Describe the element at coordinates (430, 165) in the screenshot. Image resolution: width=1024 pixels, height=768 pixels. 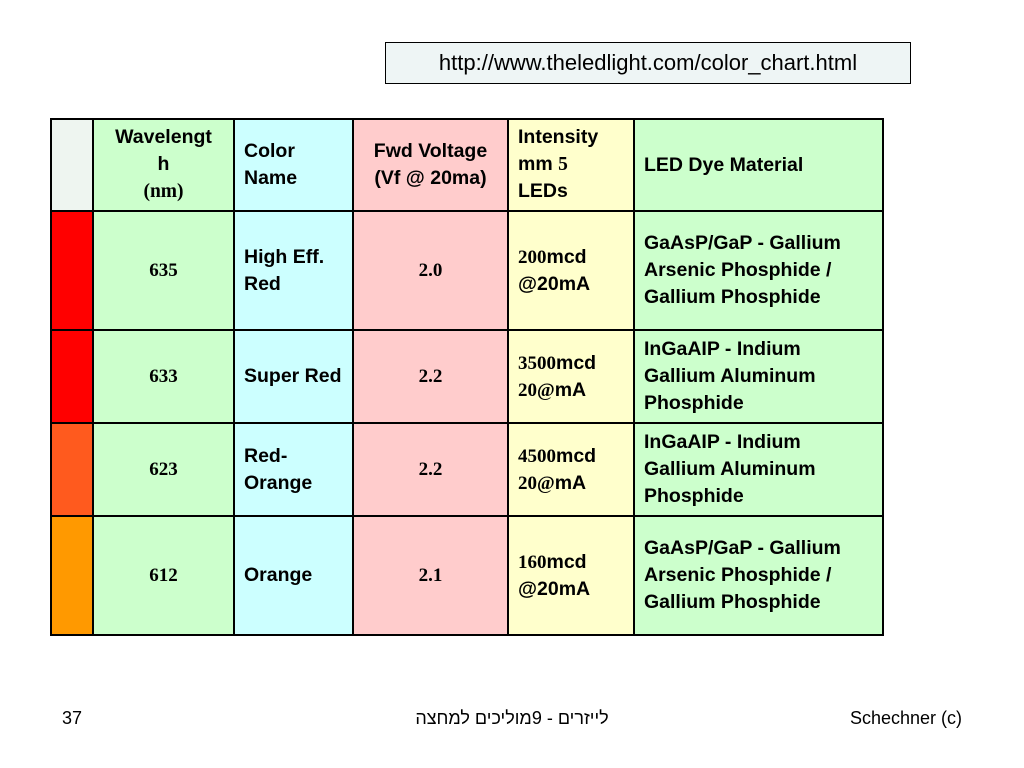
I see `fwd-voltage-header: Fwd Voltage (Vf @ 20ma)` at that location.